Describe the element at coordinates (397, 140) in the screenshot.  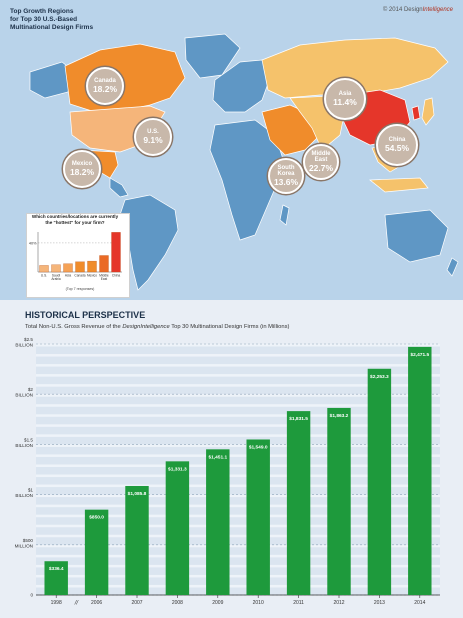
I see `region-name-china: China` at that location.